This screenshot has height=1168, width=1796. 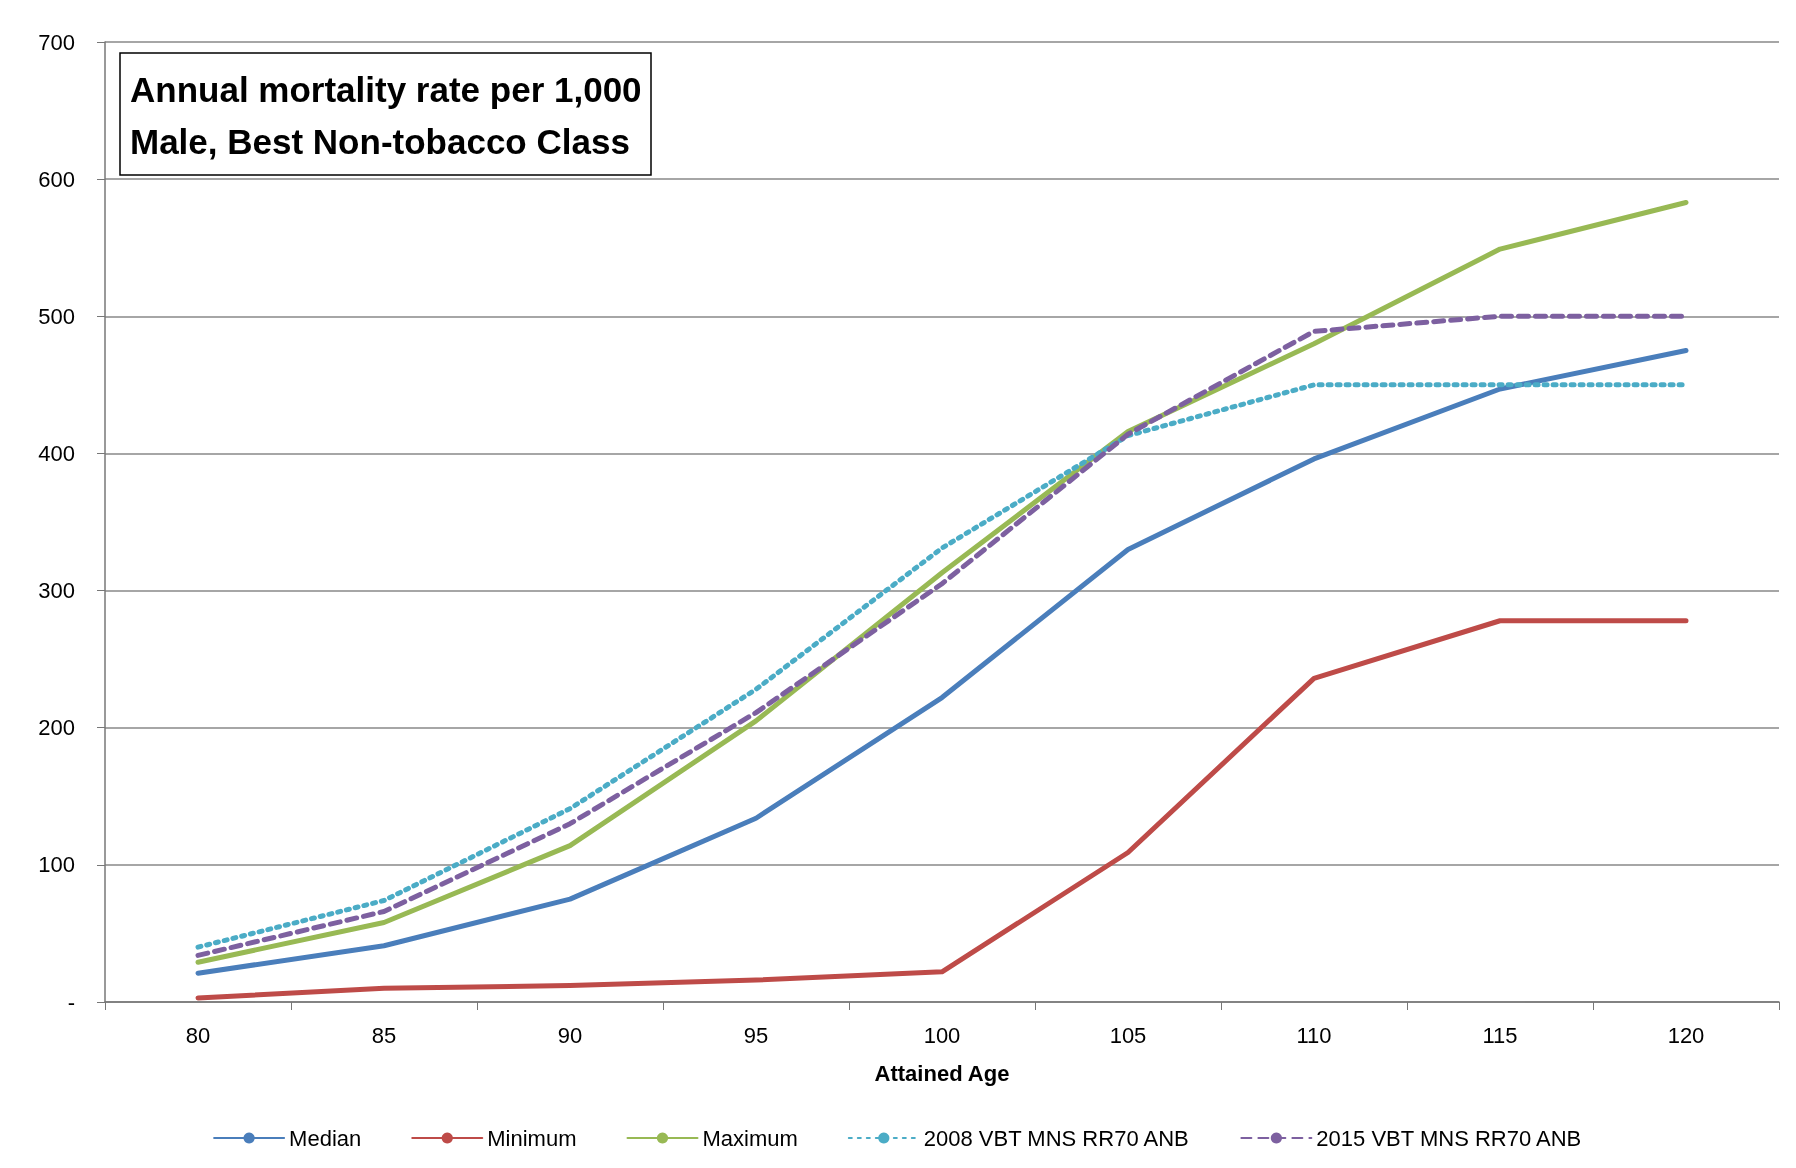 What do you see at coordinates (198, 1035) in the screenshot?
I see `x-tick-label: 80` at bounding box center [198, 1035].